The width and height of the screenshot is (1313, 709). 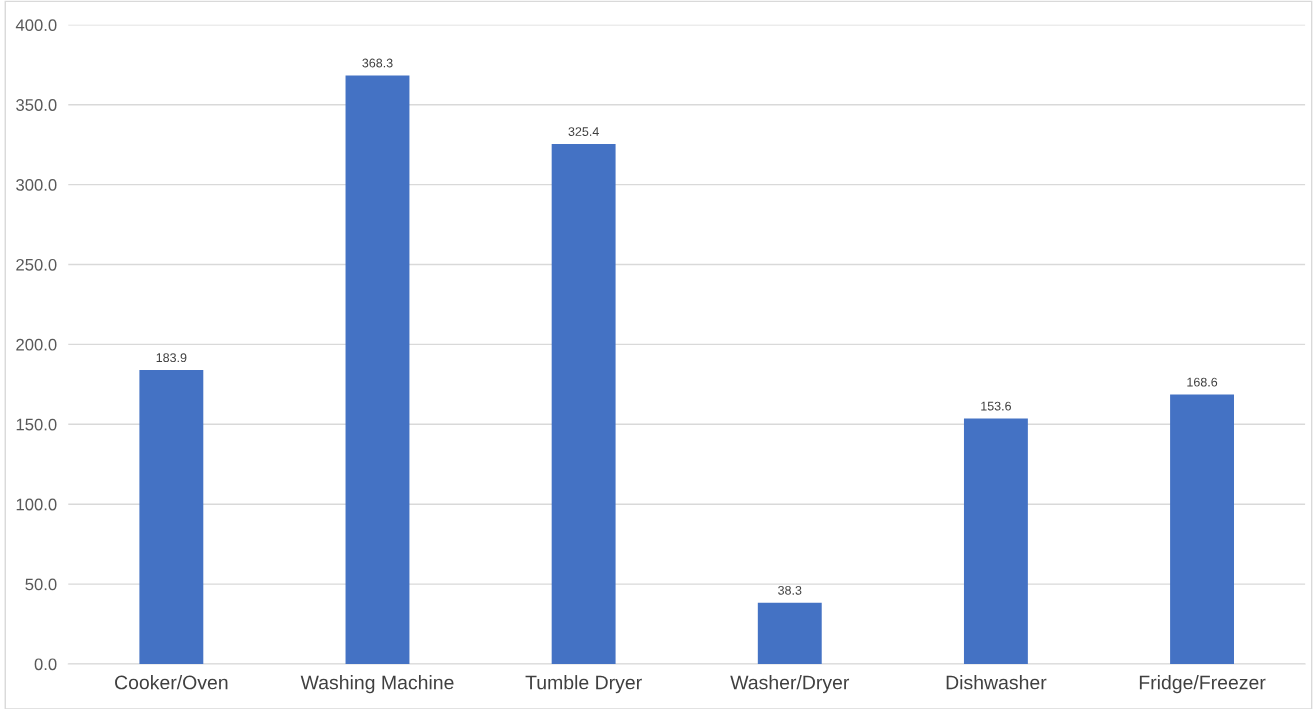 I want to click on y-tick-label: 300.0, so click(x=36, y=185).